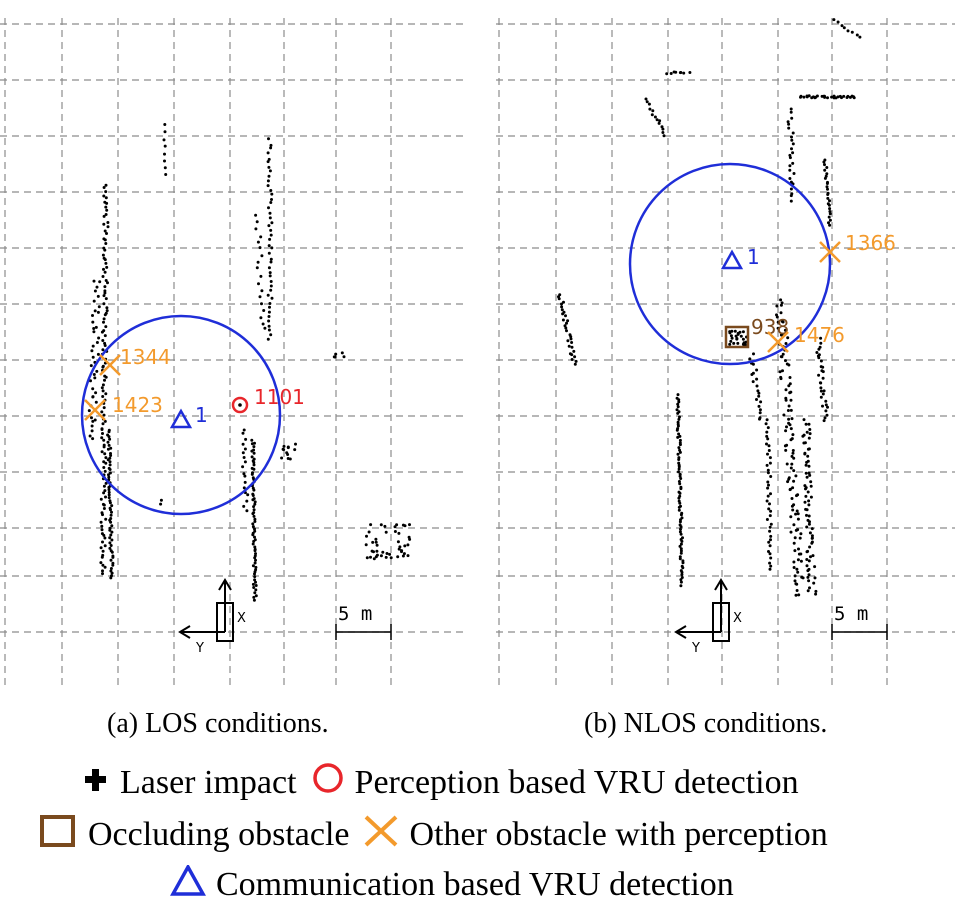 Image resolution: width=960 pixels, height=908 pixels. I want to click on legend-item-laser: Laser impact, so click(190, 783).